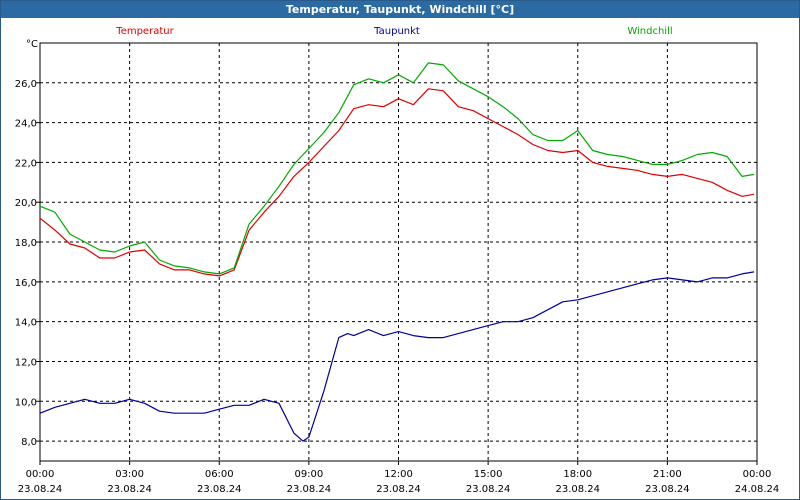 This screenshot has height=500, width=800. I want to click on y-tick-label: 14,0, so click(26, 323).